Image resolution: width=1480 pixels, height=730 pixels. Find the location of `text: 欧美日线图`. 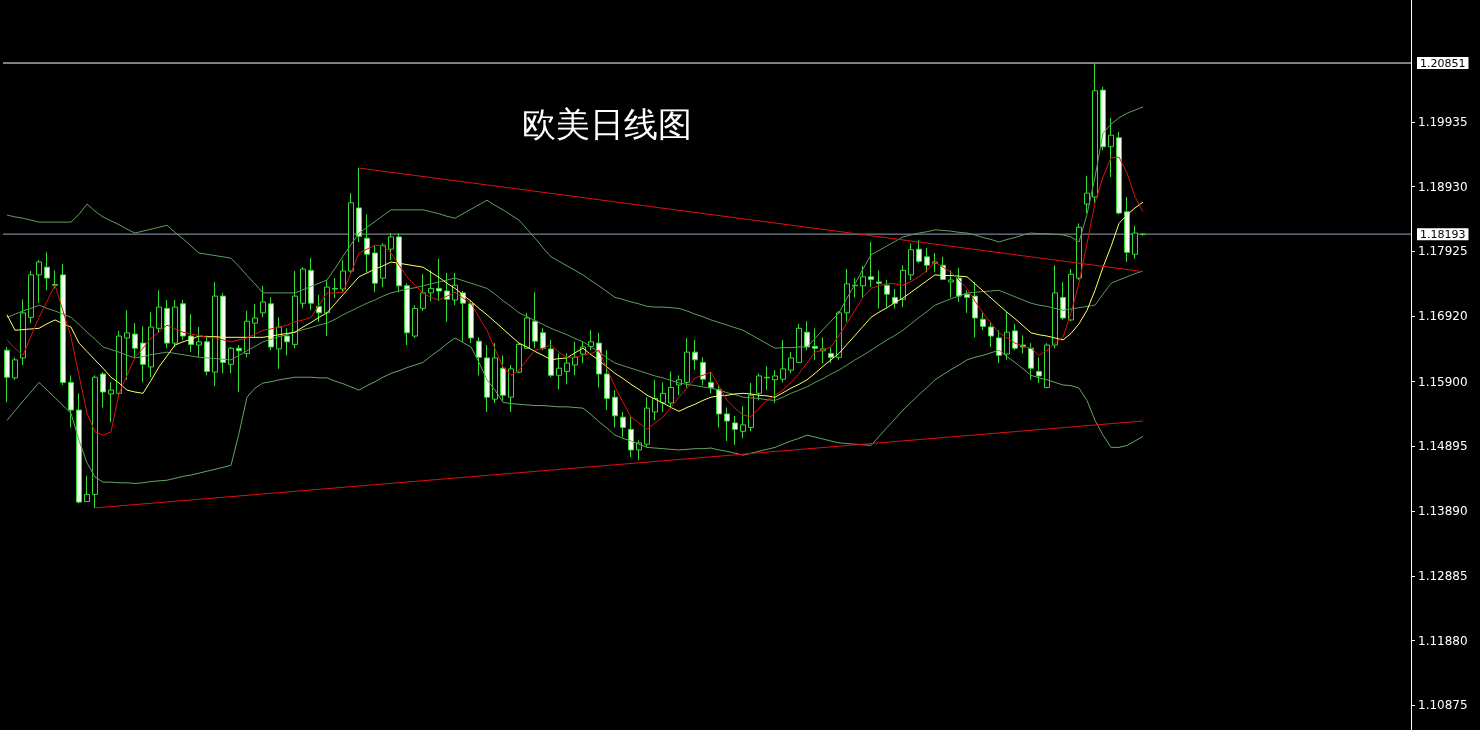

text: 欧美日线图 is located at coordinates (607, 124).